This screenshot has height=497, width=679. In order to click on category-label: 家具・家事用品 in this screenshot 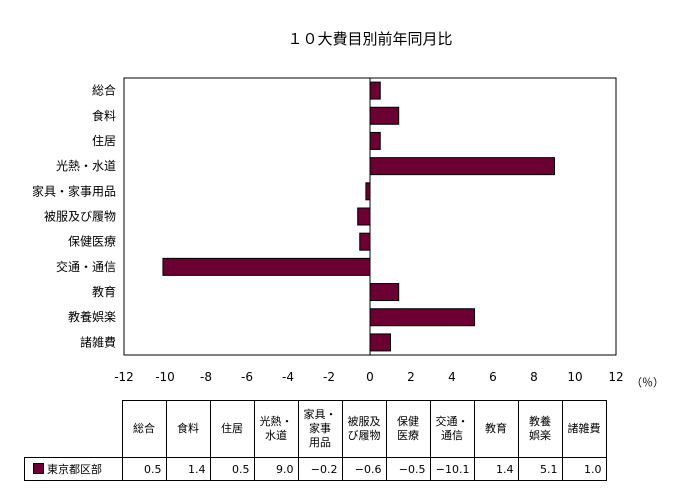, I will do `click(74, 190)`.